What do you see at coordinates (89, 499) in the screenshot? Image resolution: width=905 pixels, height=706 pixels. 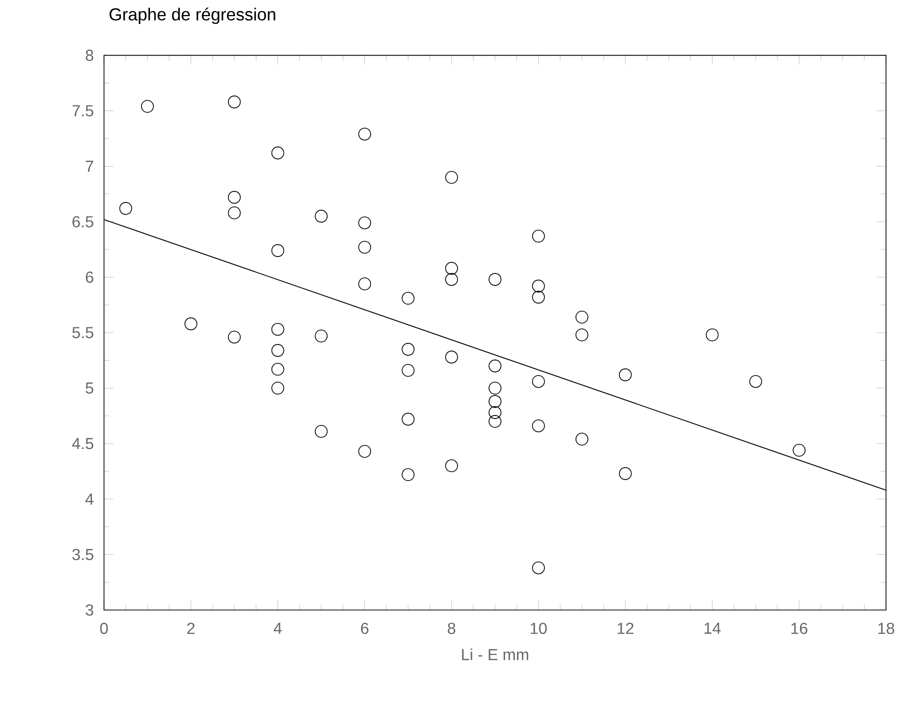 I see `y-tick-label: 4` at bounding box center [89, 499].